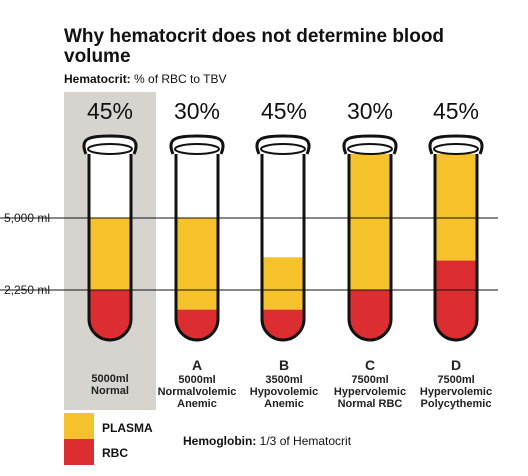 Image resolution: width=528 pixels, height=476 pixels. Describe the element at coordinates (284, 392) in the screenshot. I see `label-b-line1: Hypovolemic` at that location.